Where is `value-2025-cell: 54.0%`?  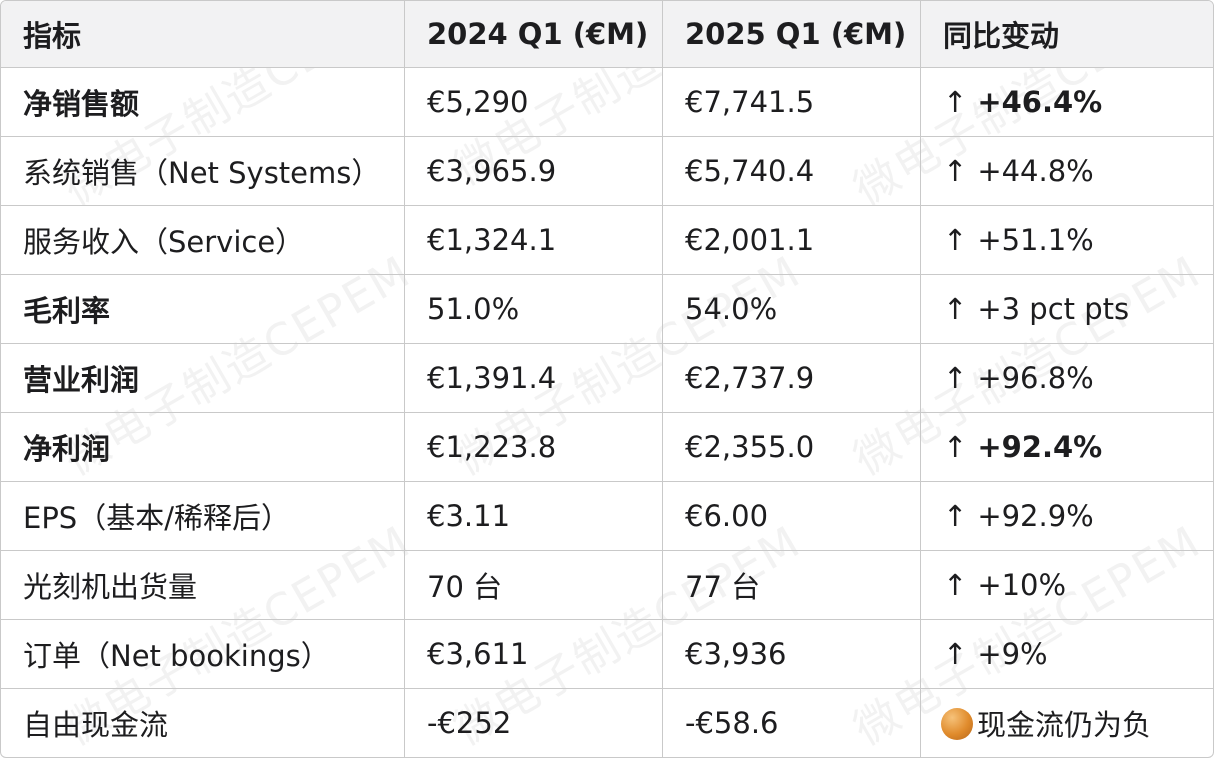
value-2025-cell: 54.0% is located at coordinates (792, 309).